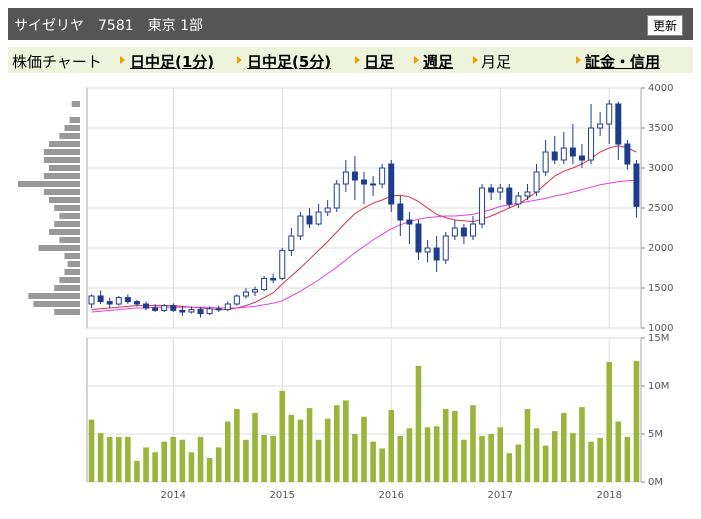  What do you see at coordinates (289, 62) in the screenshot?
I see `tab-link: 日中足(5分)` at bounding box center [289, 62].